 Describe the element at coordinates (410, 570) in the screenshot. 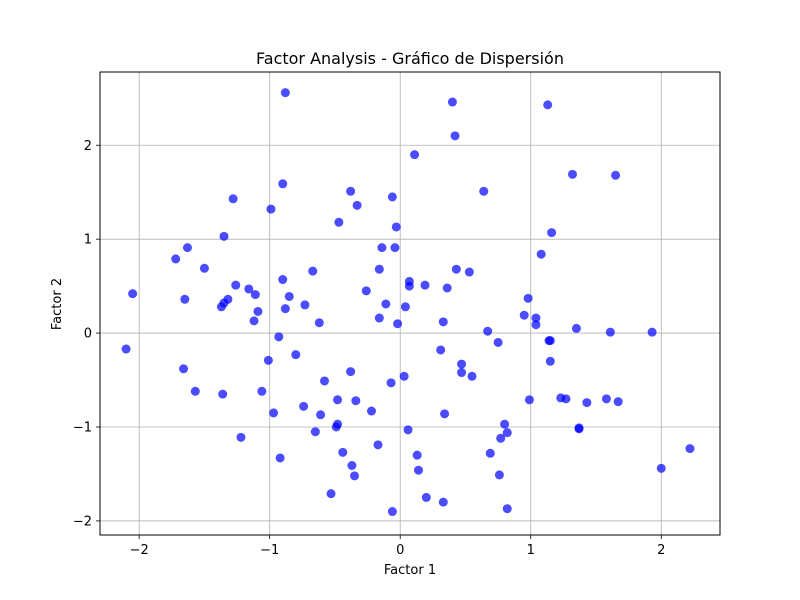

I see `x-axis-label: Factor 1` at that location.